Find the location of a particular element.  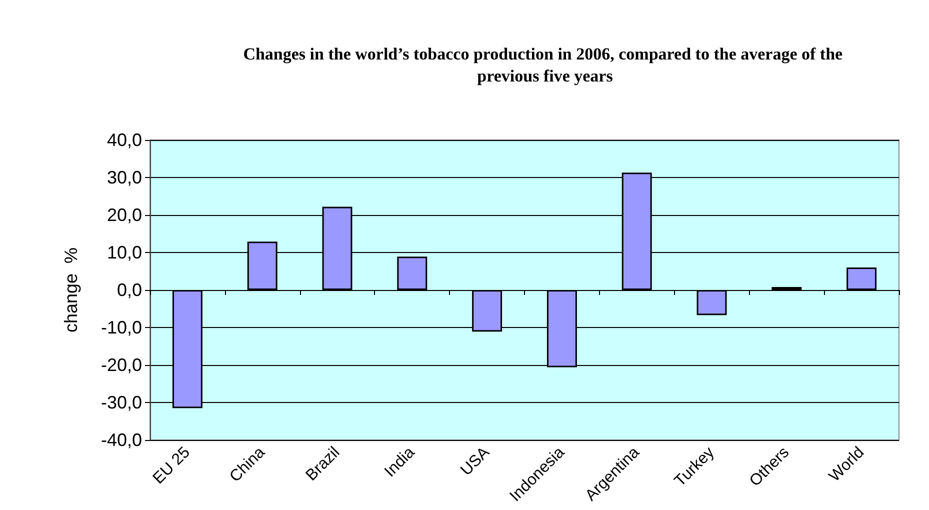

y-axis-title: change % is located at coordinates (71, 290).